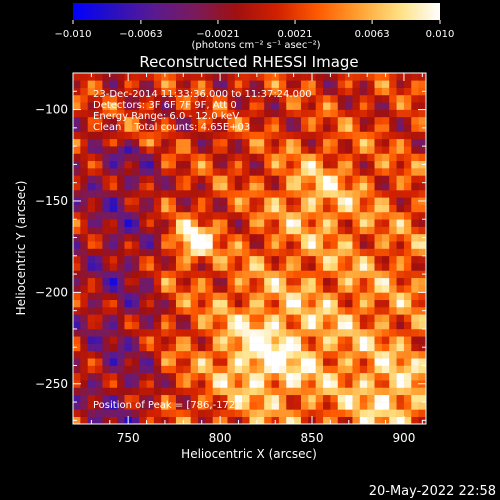 This screenshot has width=500, height=500. Describe the element at coordinates (372, 34) in the screenshot. I see `colorbar-tick-label: 0.0063` at that location.